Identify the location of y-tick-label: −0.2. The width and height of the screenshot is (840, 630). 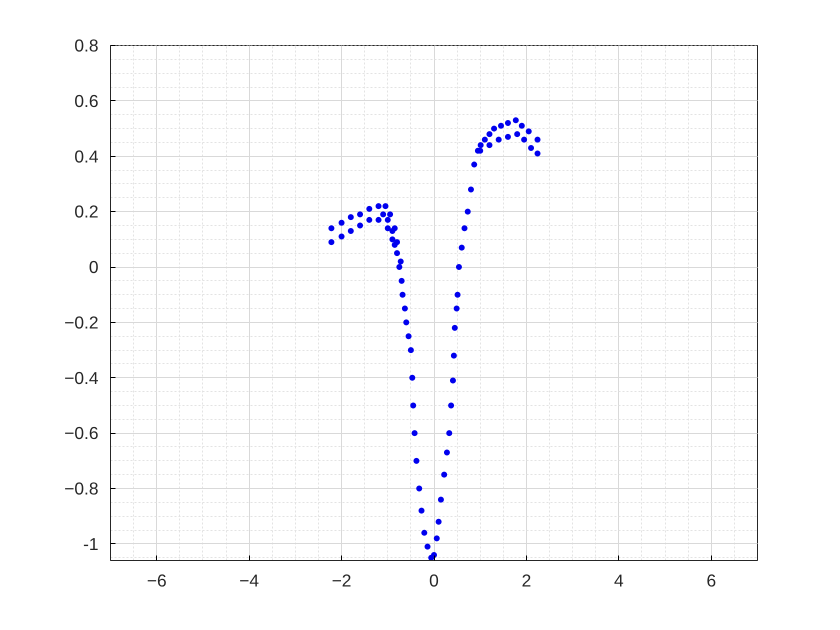
(81, 322).